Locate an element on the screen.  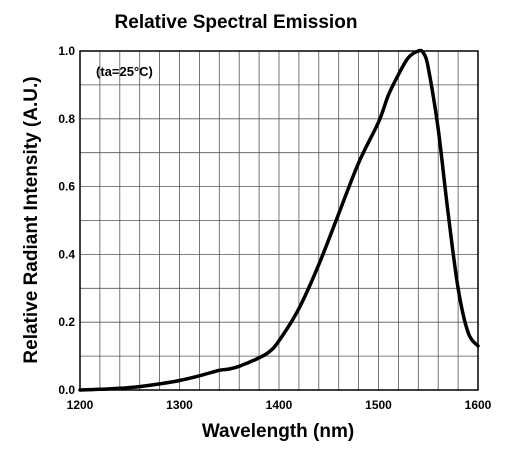
y-tick-label: 0.6 is located at coordinates (66, 187).